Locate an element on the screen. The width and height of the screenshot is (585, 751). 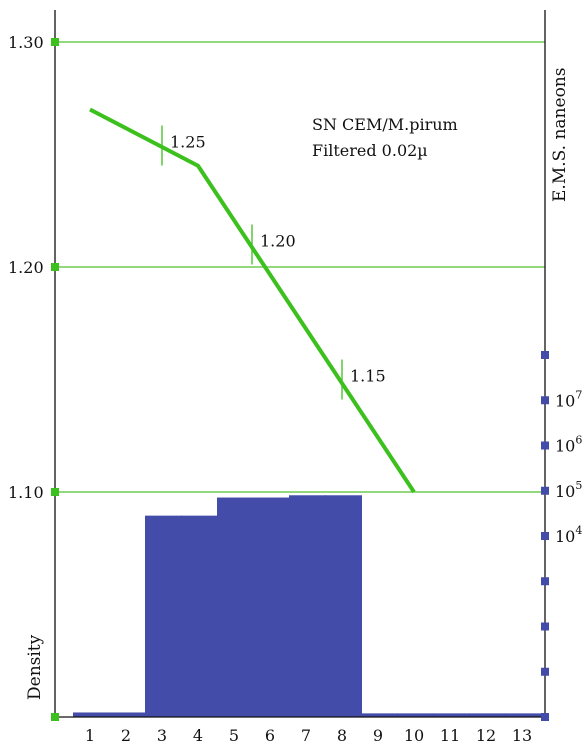
x-tick-label-6: 6 is located at coordinates (270, 735).